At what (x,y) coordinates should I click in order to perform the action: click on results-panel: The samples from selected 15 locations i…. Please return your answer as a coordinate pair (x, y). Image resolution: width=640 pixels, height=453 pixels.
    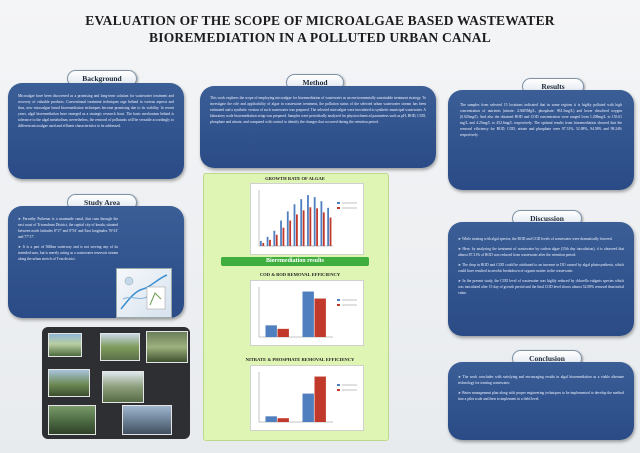
    Looking at the image, I should click on (541, 140).